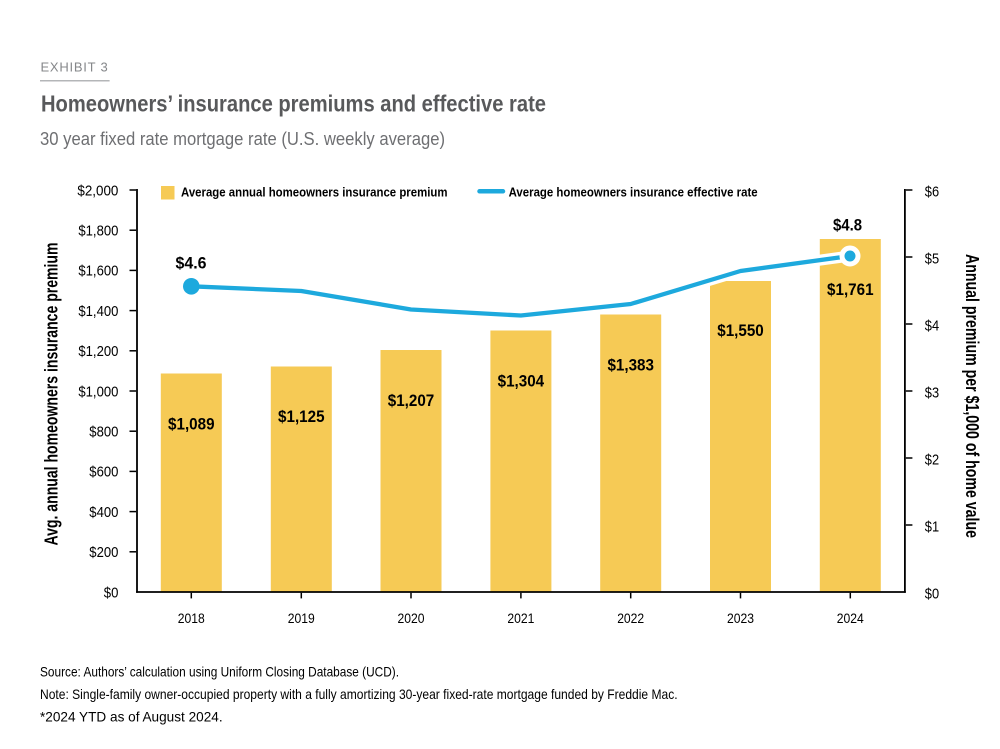  What do you see at coordinates (98, 231) in the screenshot?
I see `svg-text: $1,800` at bounding box center [98, 231].